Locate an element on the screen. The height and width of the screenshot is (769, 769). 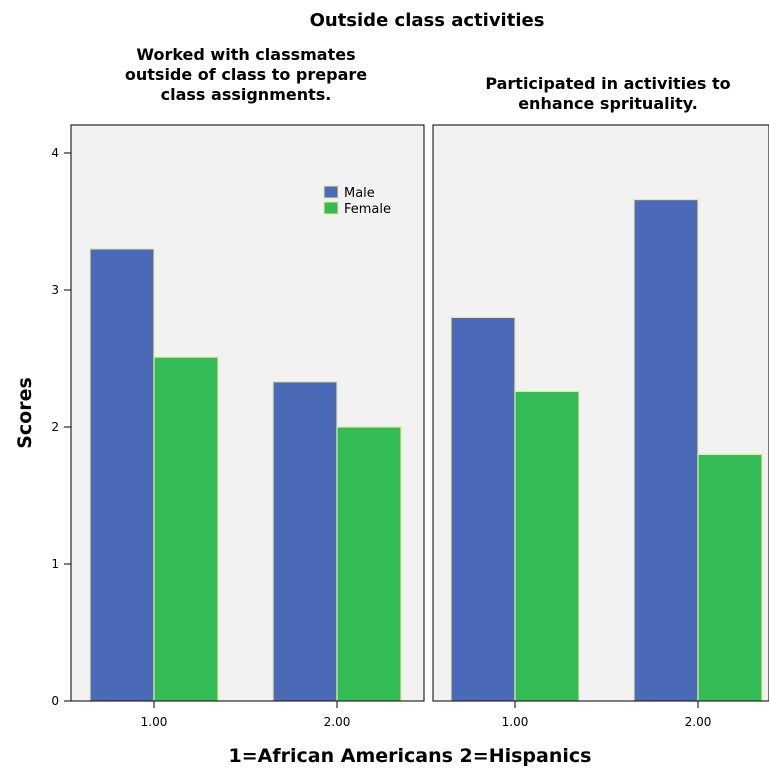
y-tick-label: 2 is located at coordinates (55, 427).